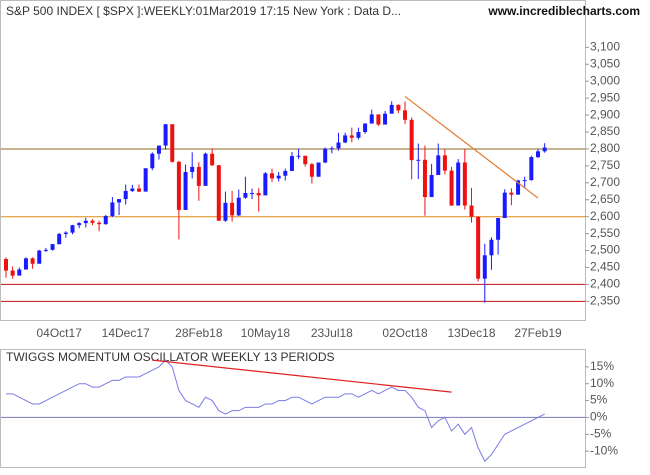 This screenshot has height=475, width=650. Describe the element at coordinates (605, 250) in the screenshot. I see `y-tick-label: 2,500` at that location.